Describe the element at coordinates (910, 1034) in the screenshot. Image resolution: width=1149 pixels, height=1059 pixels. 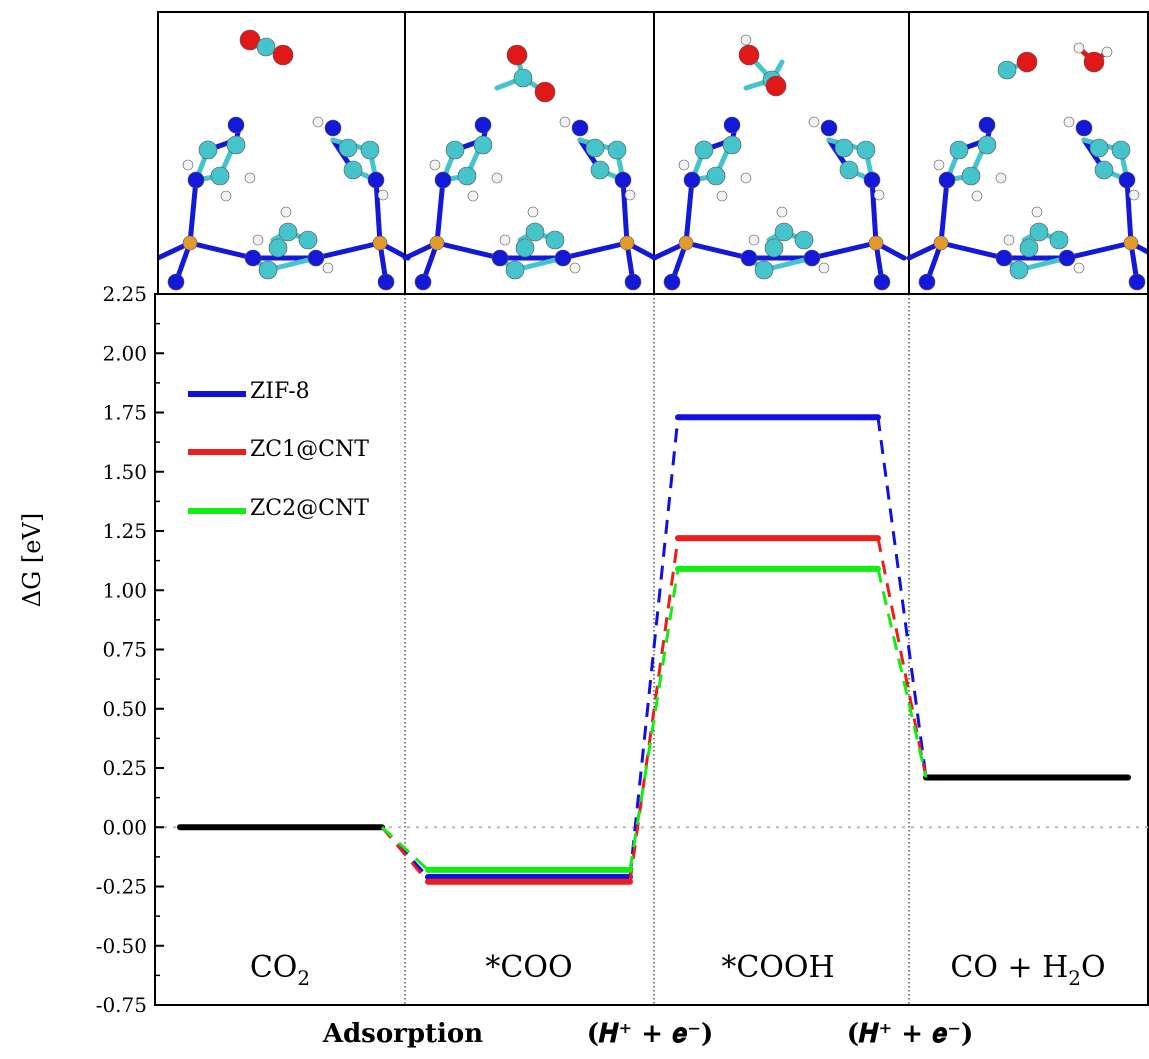
I see `step-label-proton-electron-2: (𝑯⁺ + 𝒆⁻)` at that location.